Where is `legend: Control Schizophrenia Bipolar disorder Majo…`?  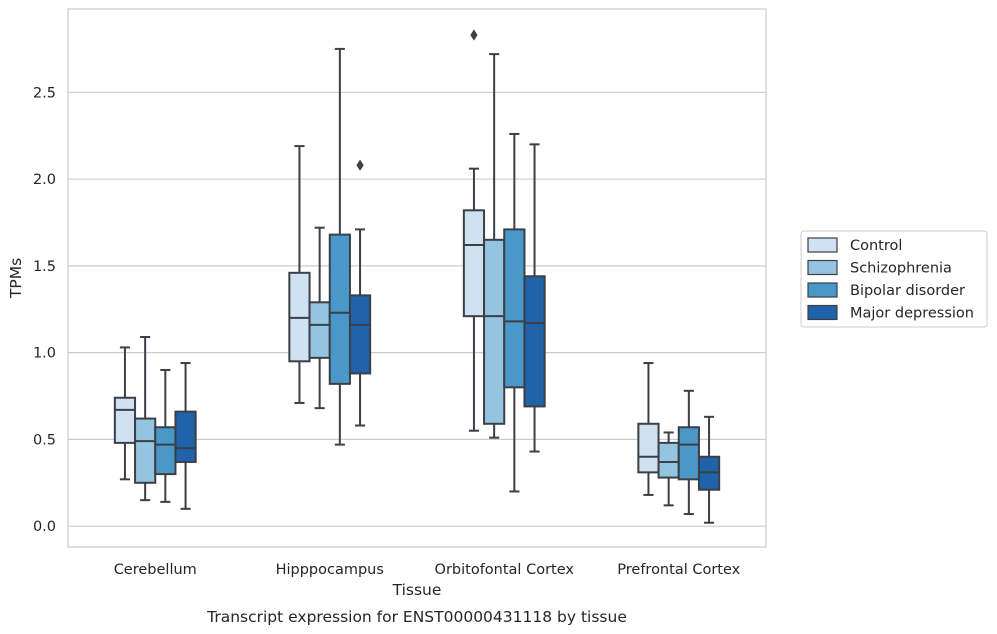 legend: Control Schizophrenia Bipolar disorder Majo… is located at coordinates (894, 279).